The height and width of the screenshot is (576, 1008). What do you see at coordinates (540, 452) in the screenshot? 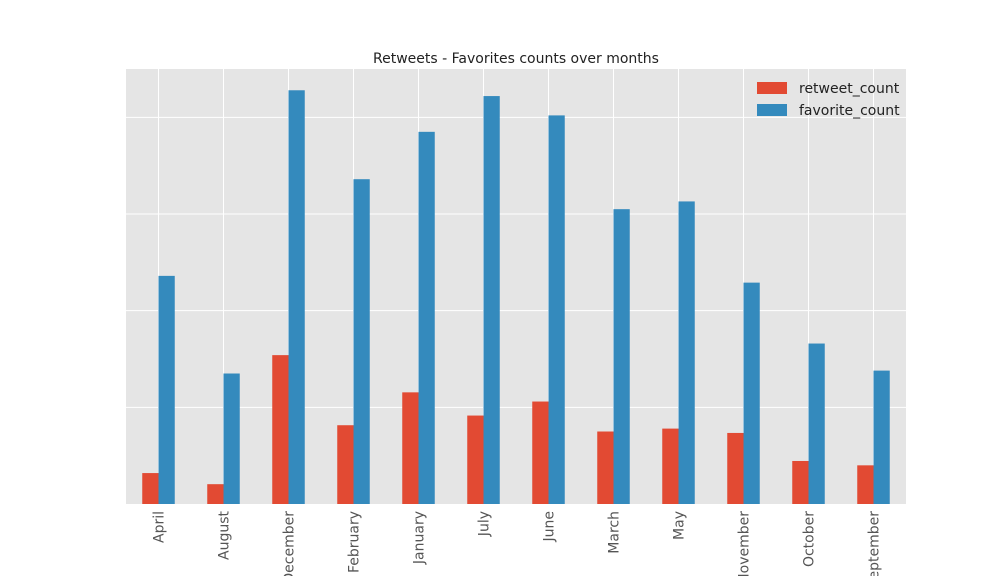
I see `bar-retweet-count-june` at bounding box center [540, 452].